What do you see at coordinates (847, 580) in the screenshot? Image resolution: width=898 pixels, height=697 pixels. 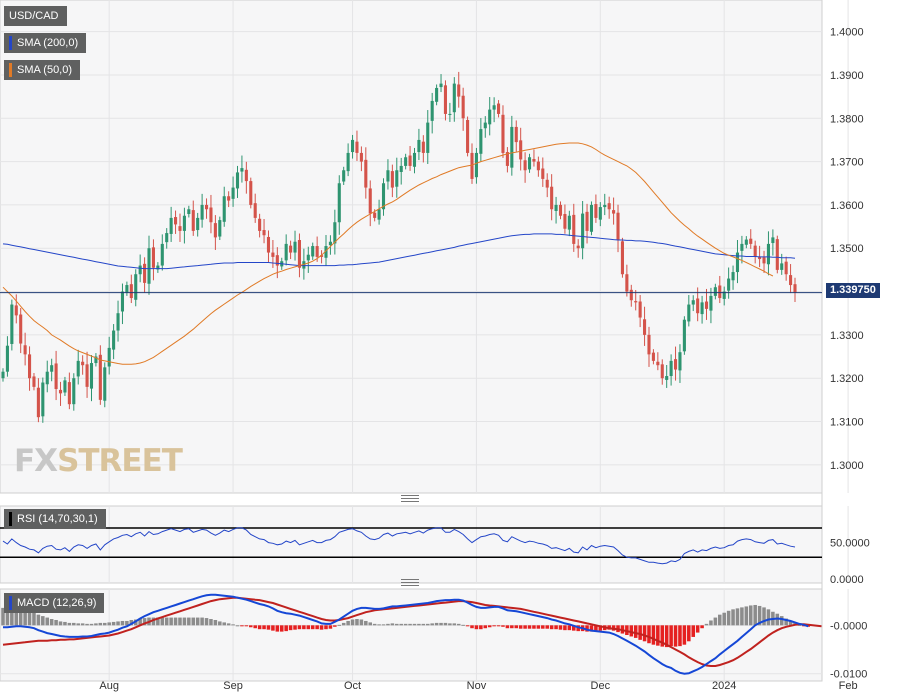 I see `rsi-tick-label: 0.0000` at bounding box center [847, 580].